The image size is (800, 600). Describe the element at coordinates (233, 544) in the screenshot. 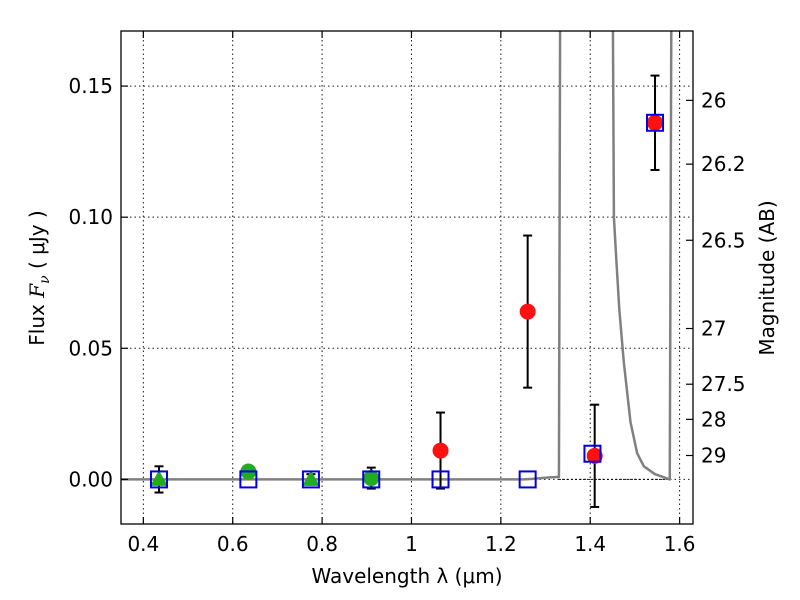

I see `x-tick-label: 0.6` at that location.